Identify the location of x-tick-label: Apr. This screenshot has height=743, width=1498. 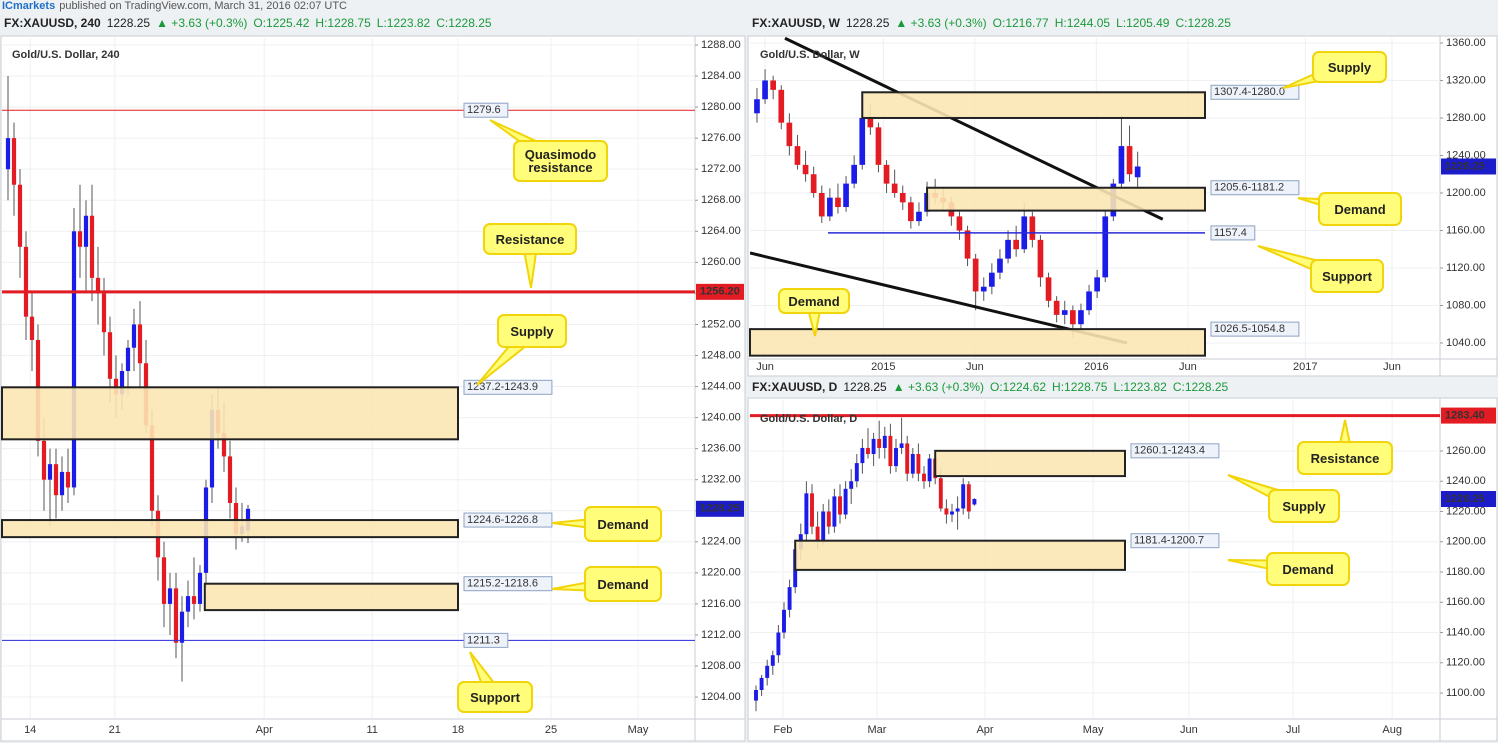
(984, 730).